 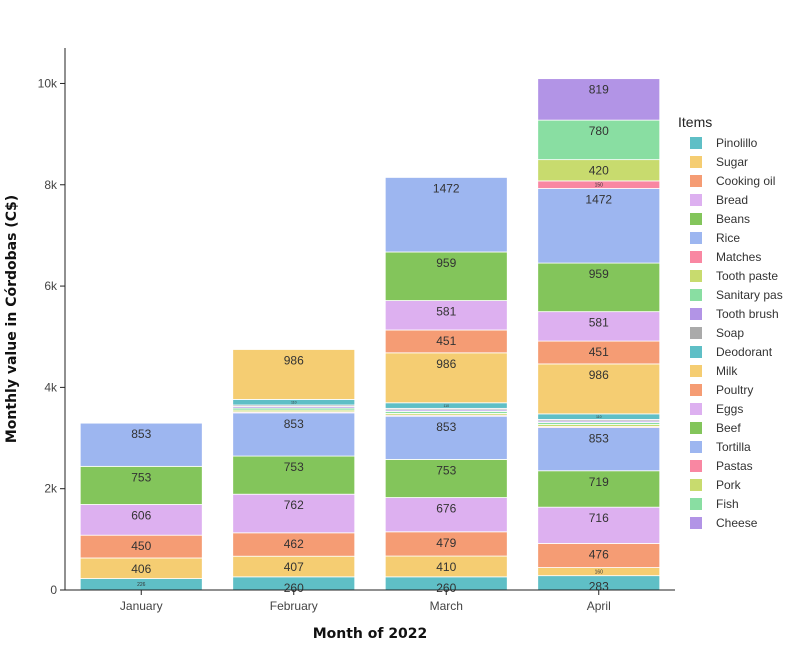 What do you see at coordinates (446, 606) in the screenshot?
I see `x-tick-label: March` at bounding box center [446, 606].